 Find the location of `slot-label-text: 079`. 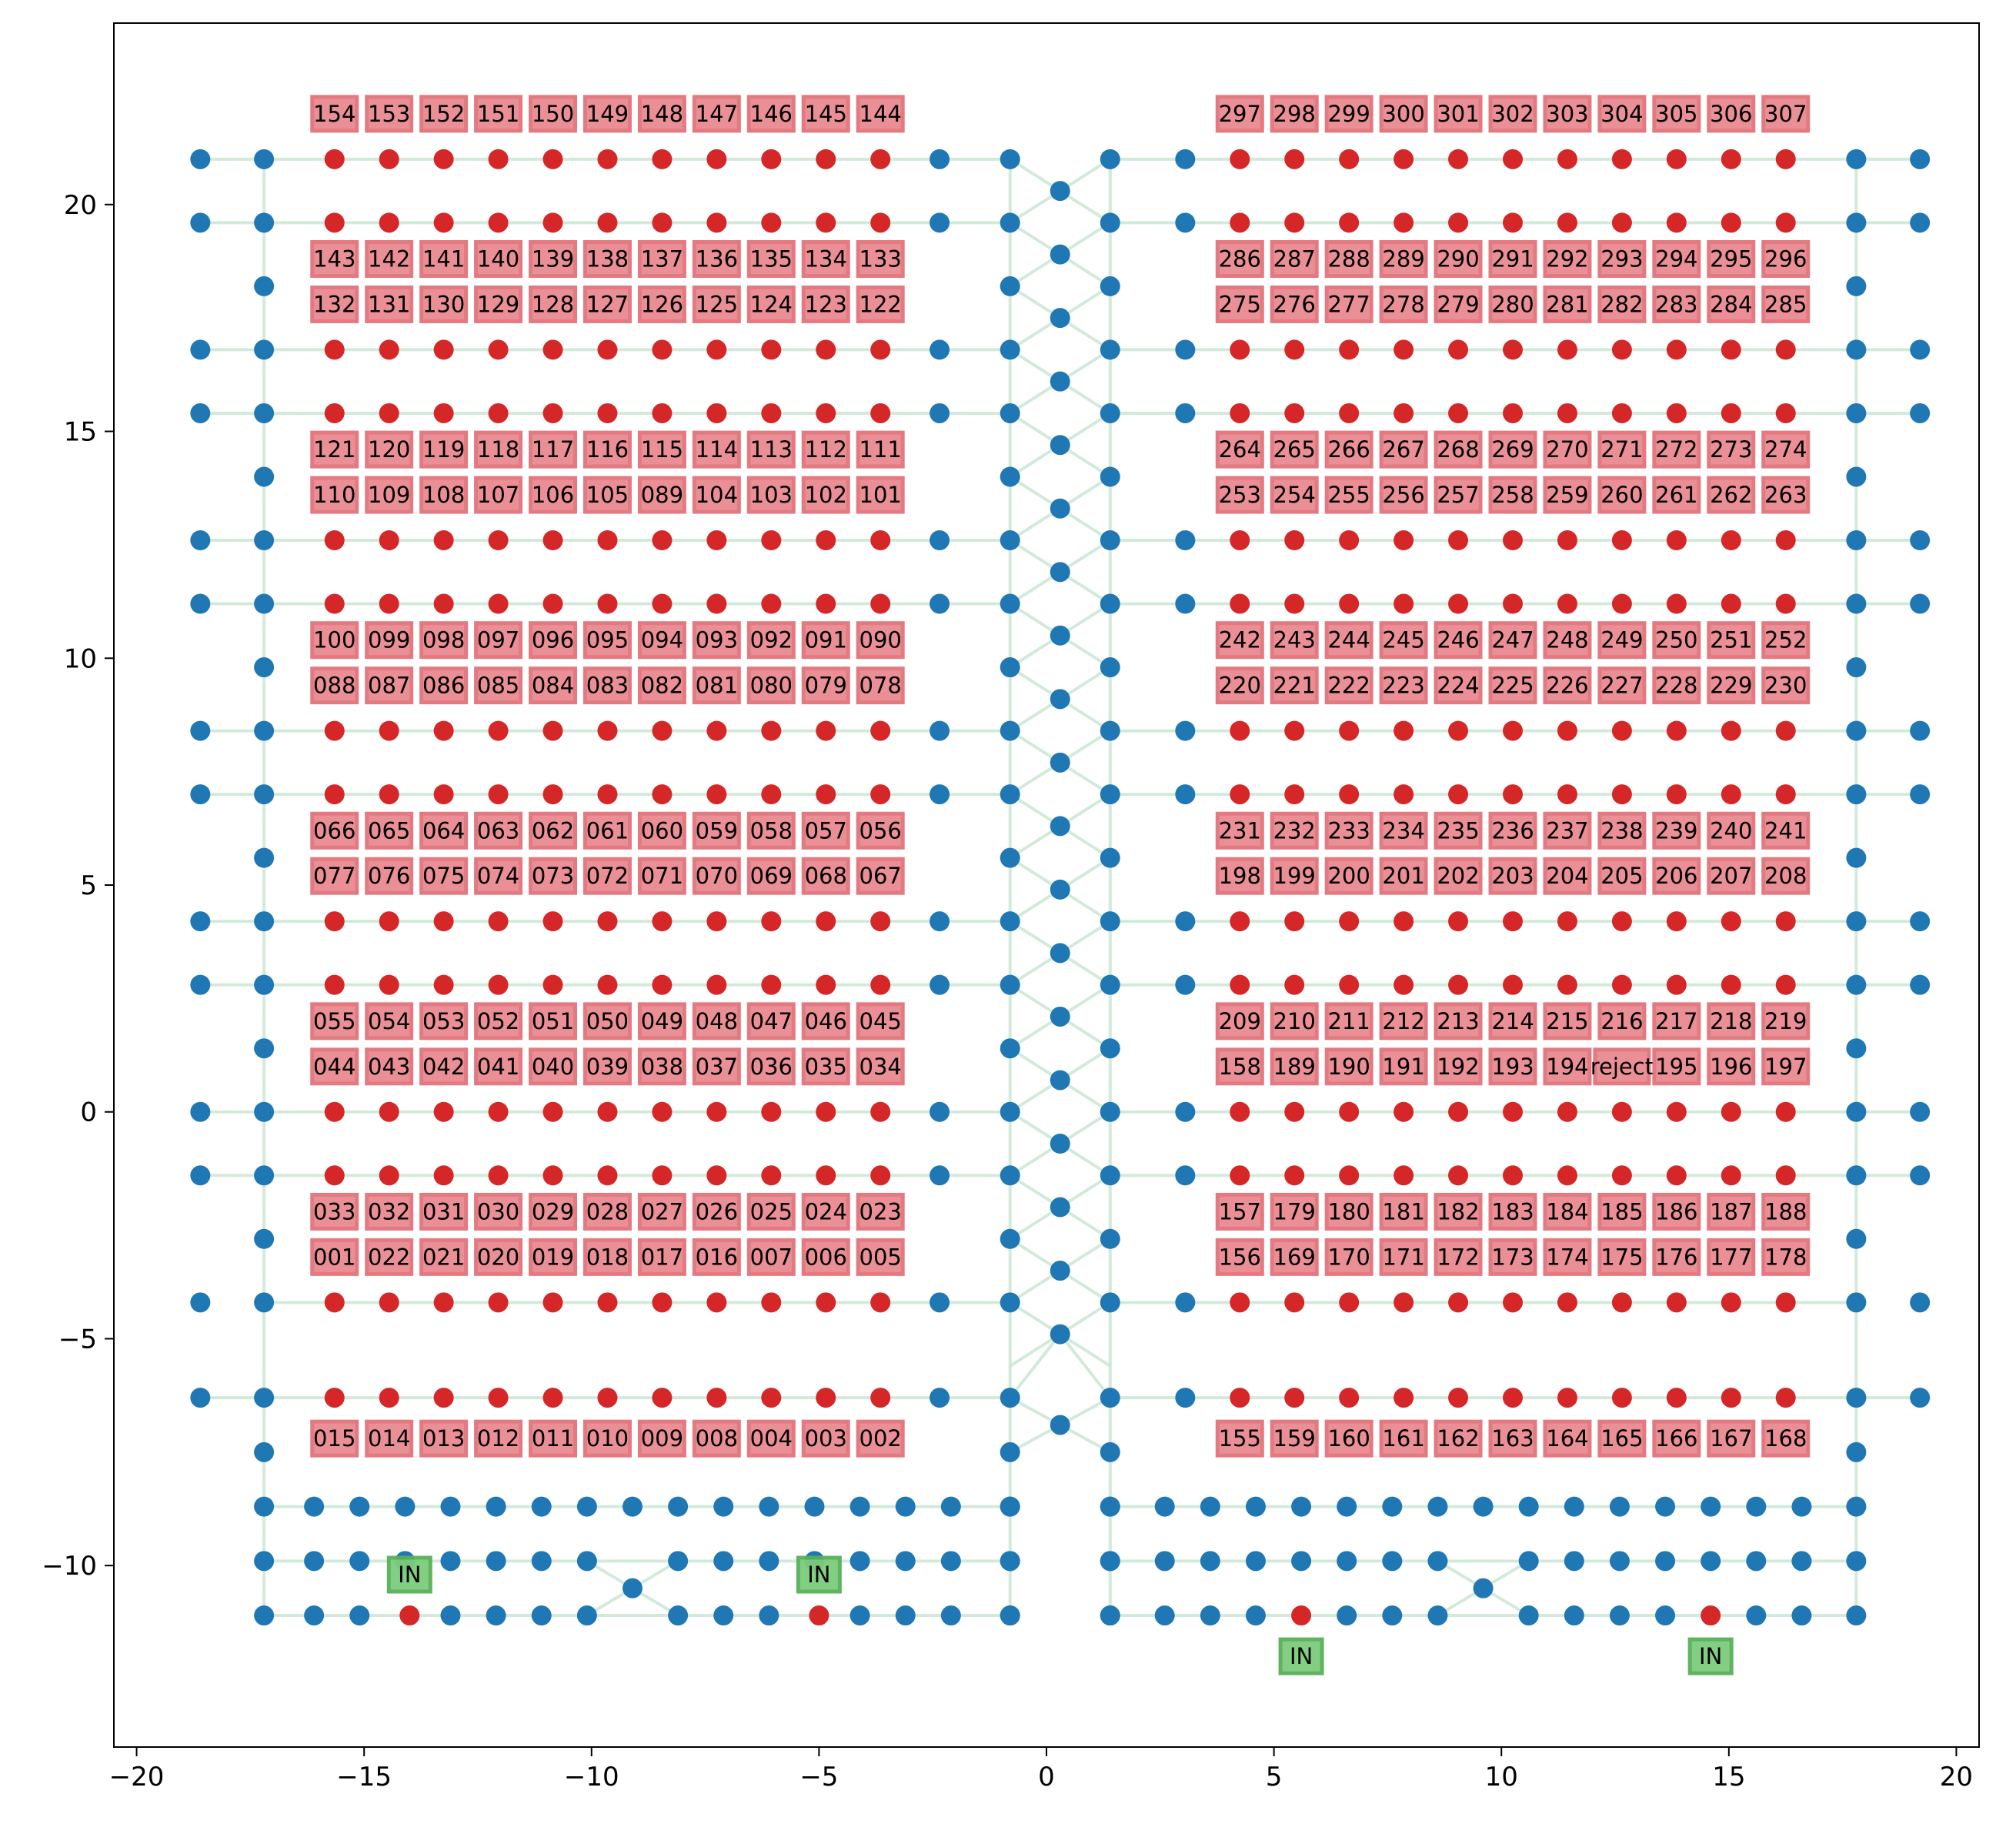

slot-label-text: 079 is located at coordinates (826, 686).